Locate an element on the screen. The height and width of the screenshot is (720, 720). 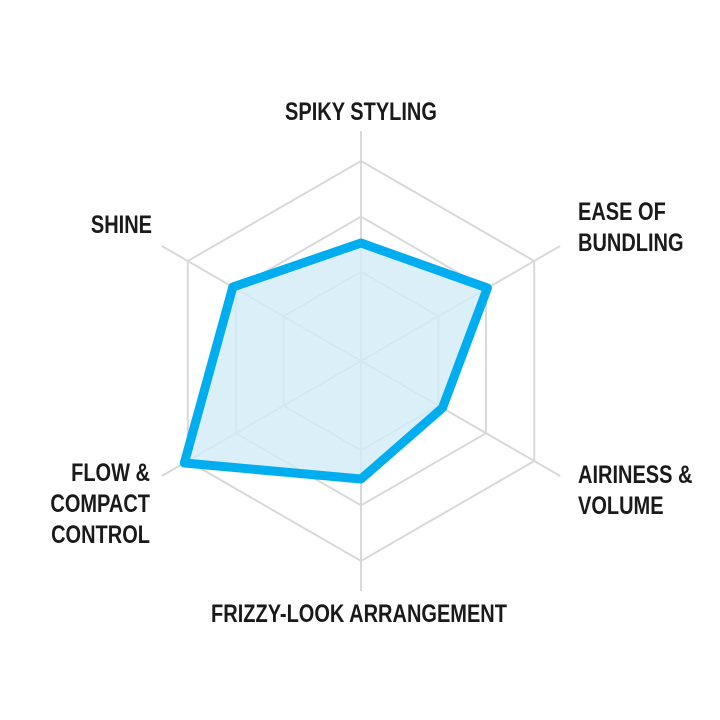
axis-label-line: SPIKY STYLING is located at coordinates (361, 112).